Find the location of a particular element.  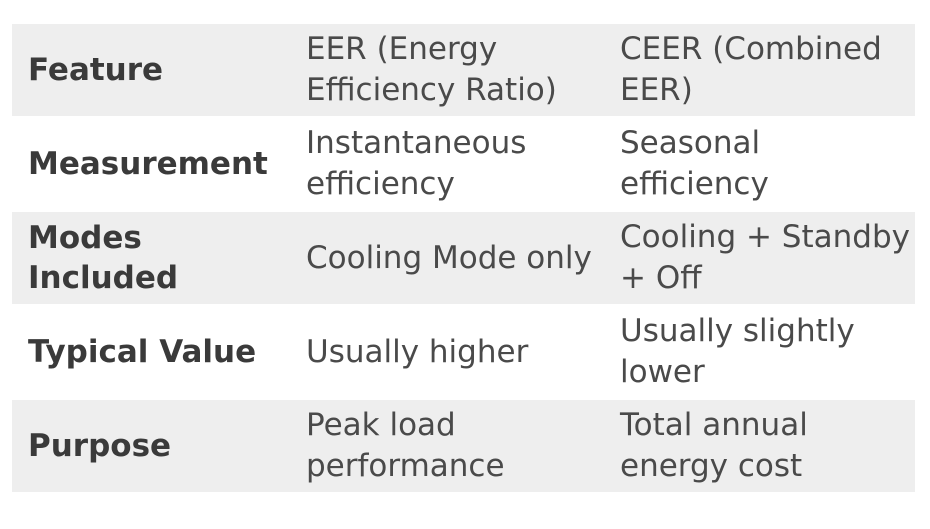

header-ceer: CEER (Combined EER) is located at coordinates (751, 69).